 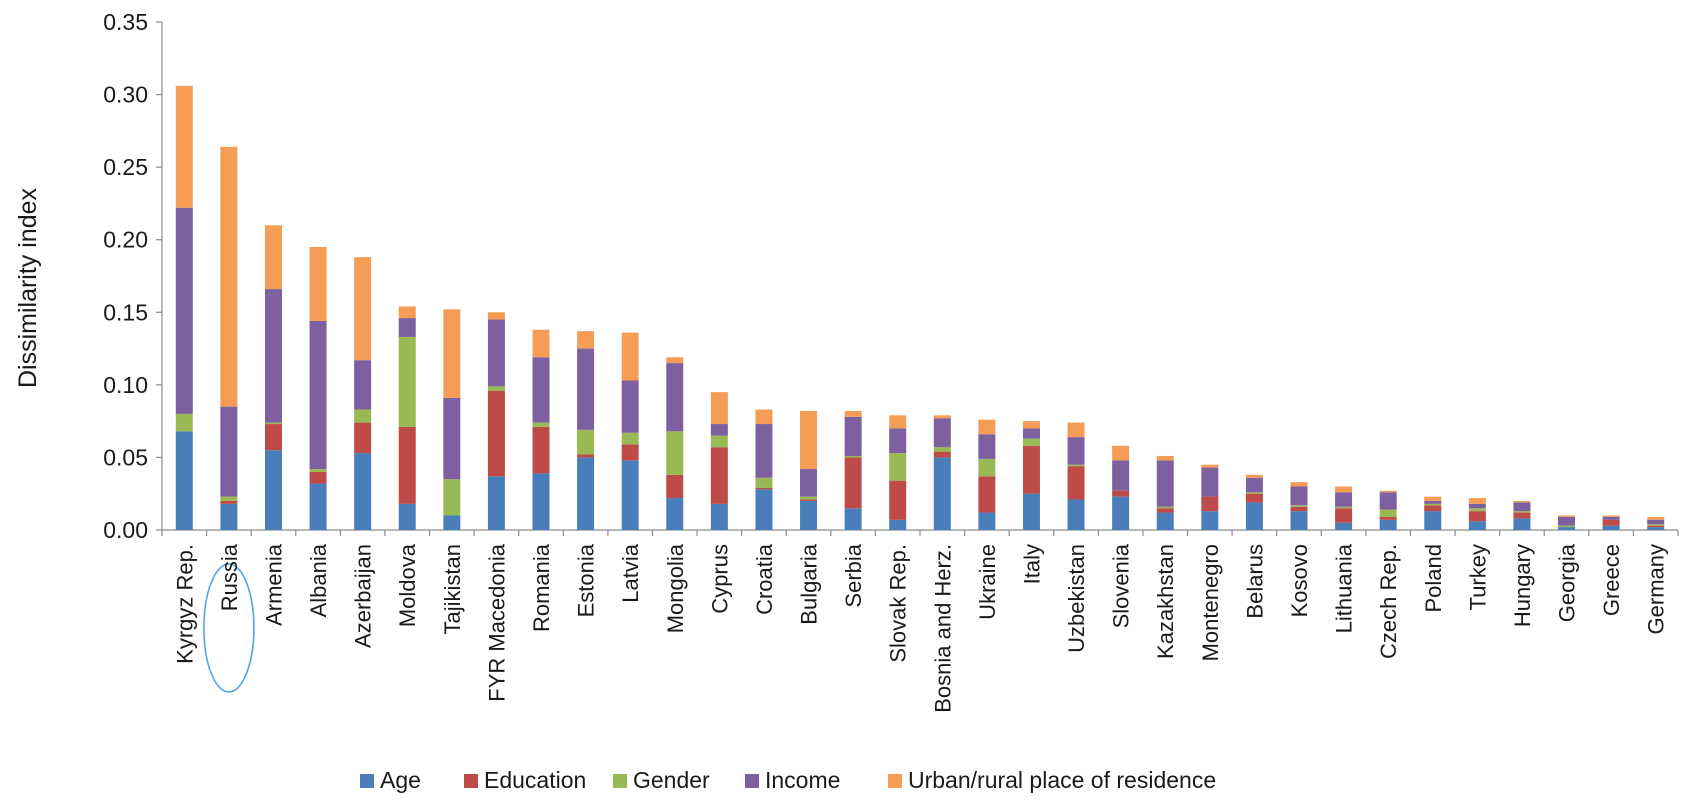 I want to click on bar-segment-gender-tajikistan, so click(x=452, y=497).